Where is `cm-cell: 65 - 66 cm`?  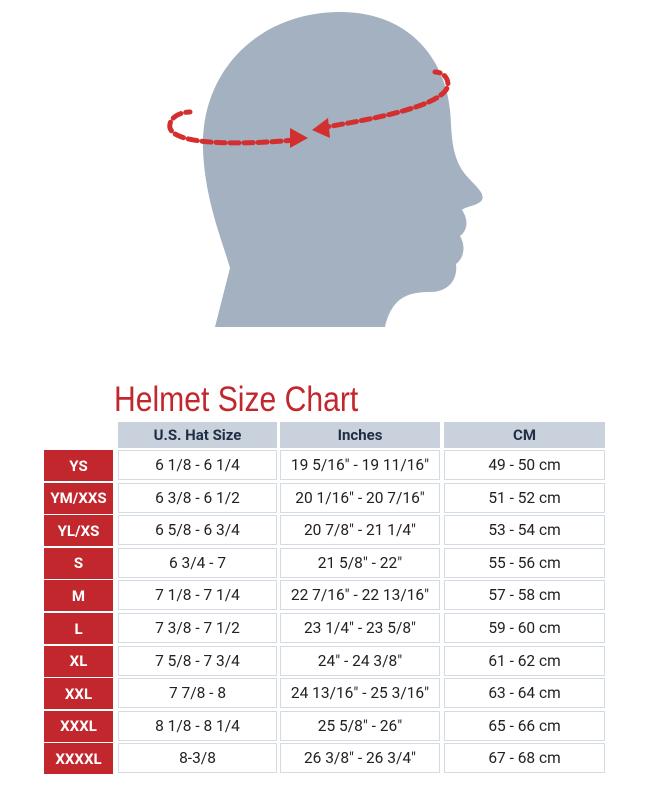 cm-cell: 65 - 66 cm is located at coordinates (524, 725).